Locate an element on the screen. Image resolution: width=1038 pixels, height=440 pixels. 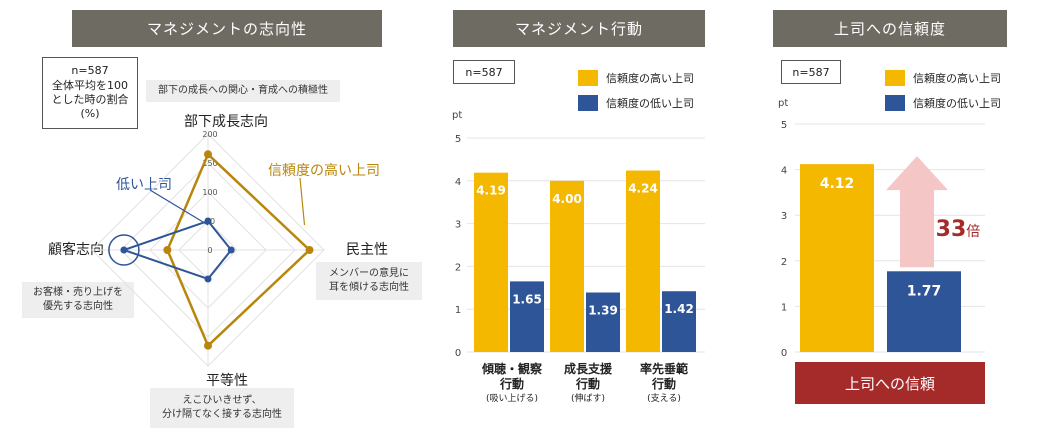
ratio-label: 2.33倍 is located at coordinates (946, 229).